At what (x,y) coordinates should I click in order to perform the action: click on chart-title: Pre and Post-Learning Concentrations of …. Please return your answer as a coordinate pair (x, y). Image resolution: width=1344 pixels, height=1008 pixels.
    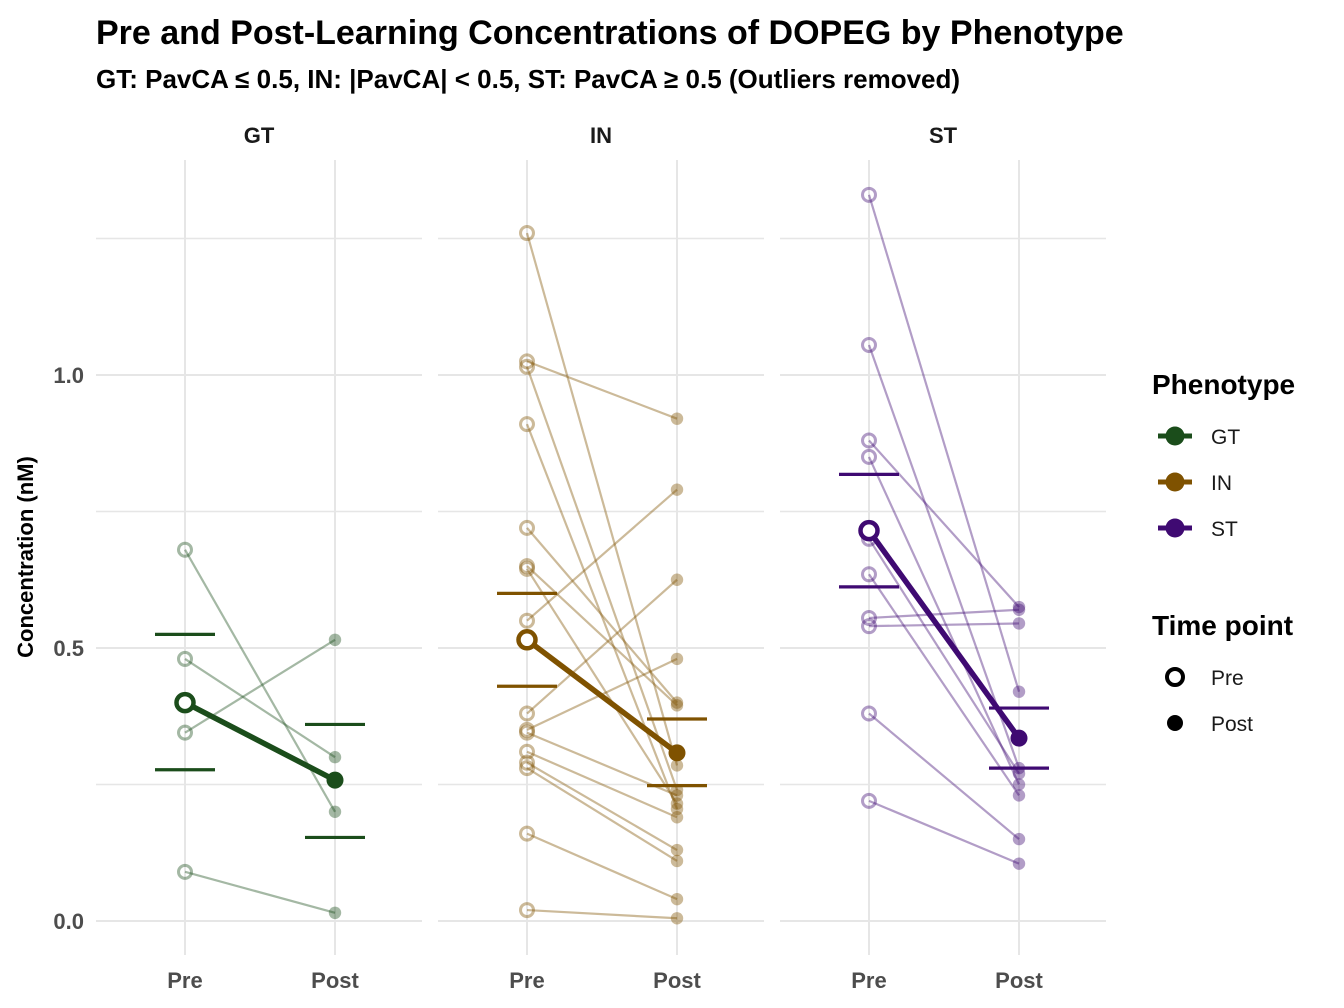
    Looking at the image, I should click on (610, 33).